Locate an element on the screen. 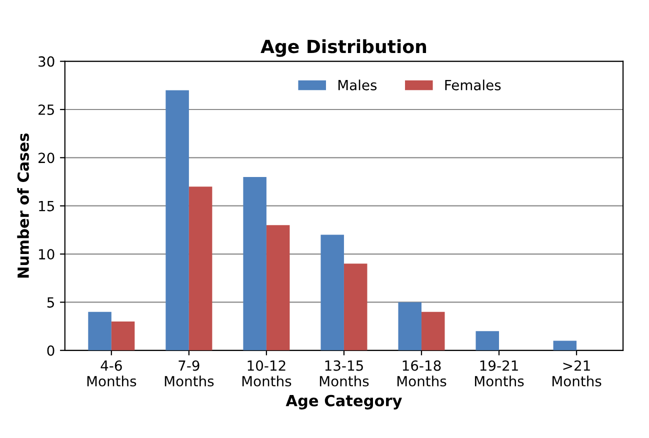  legend-label: Females is located at coordinates (473, 85).